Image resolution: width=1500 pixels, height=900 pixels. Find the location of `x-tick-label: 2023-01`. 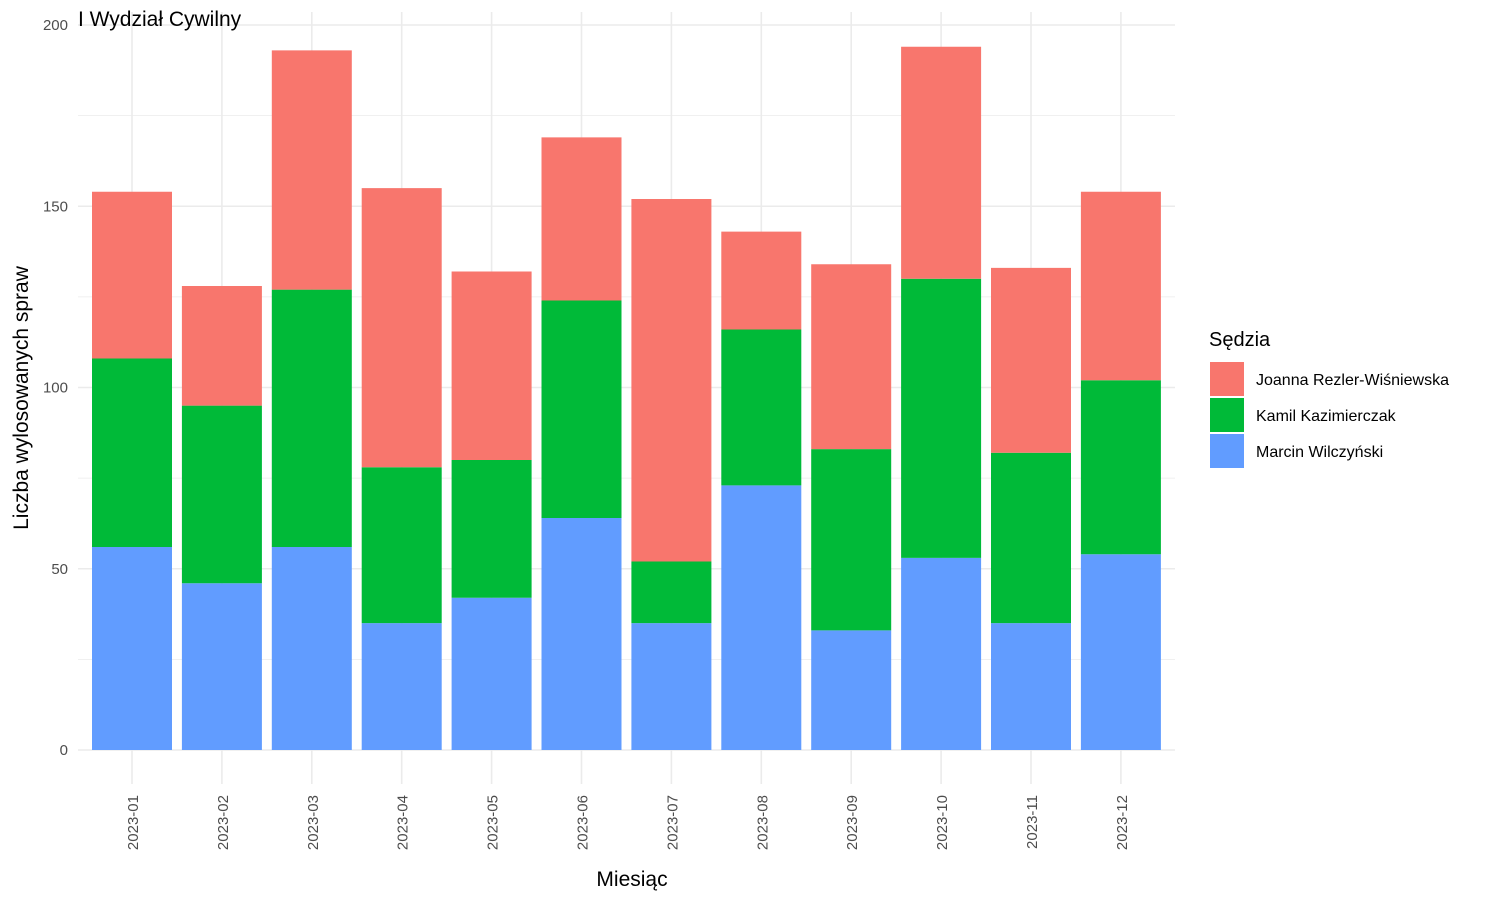

x-tick-label: 2023-01 is located at coordinates (133, 822).